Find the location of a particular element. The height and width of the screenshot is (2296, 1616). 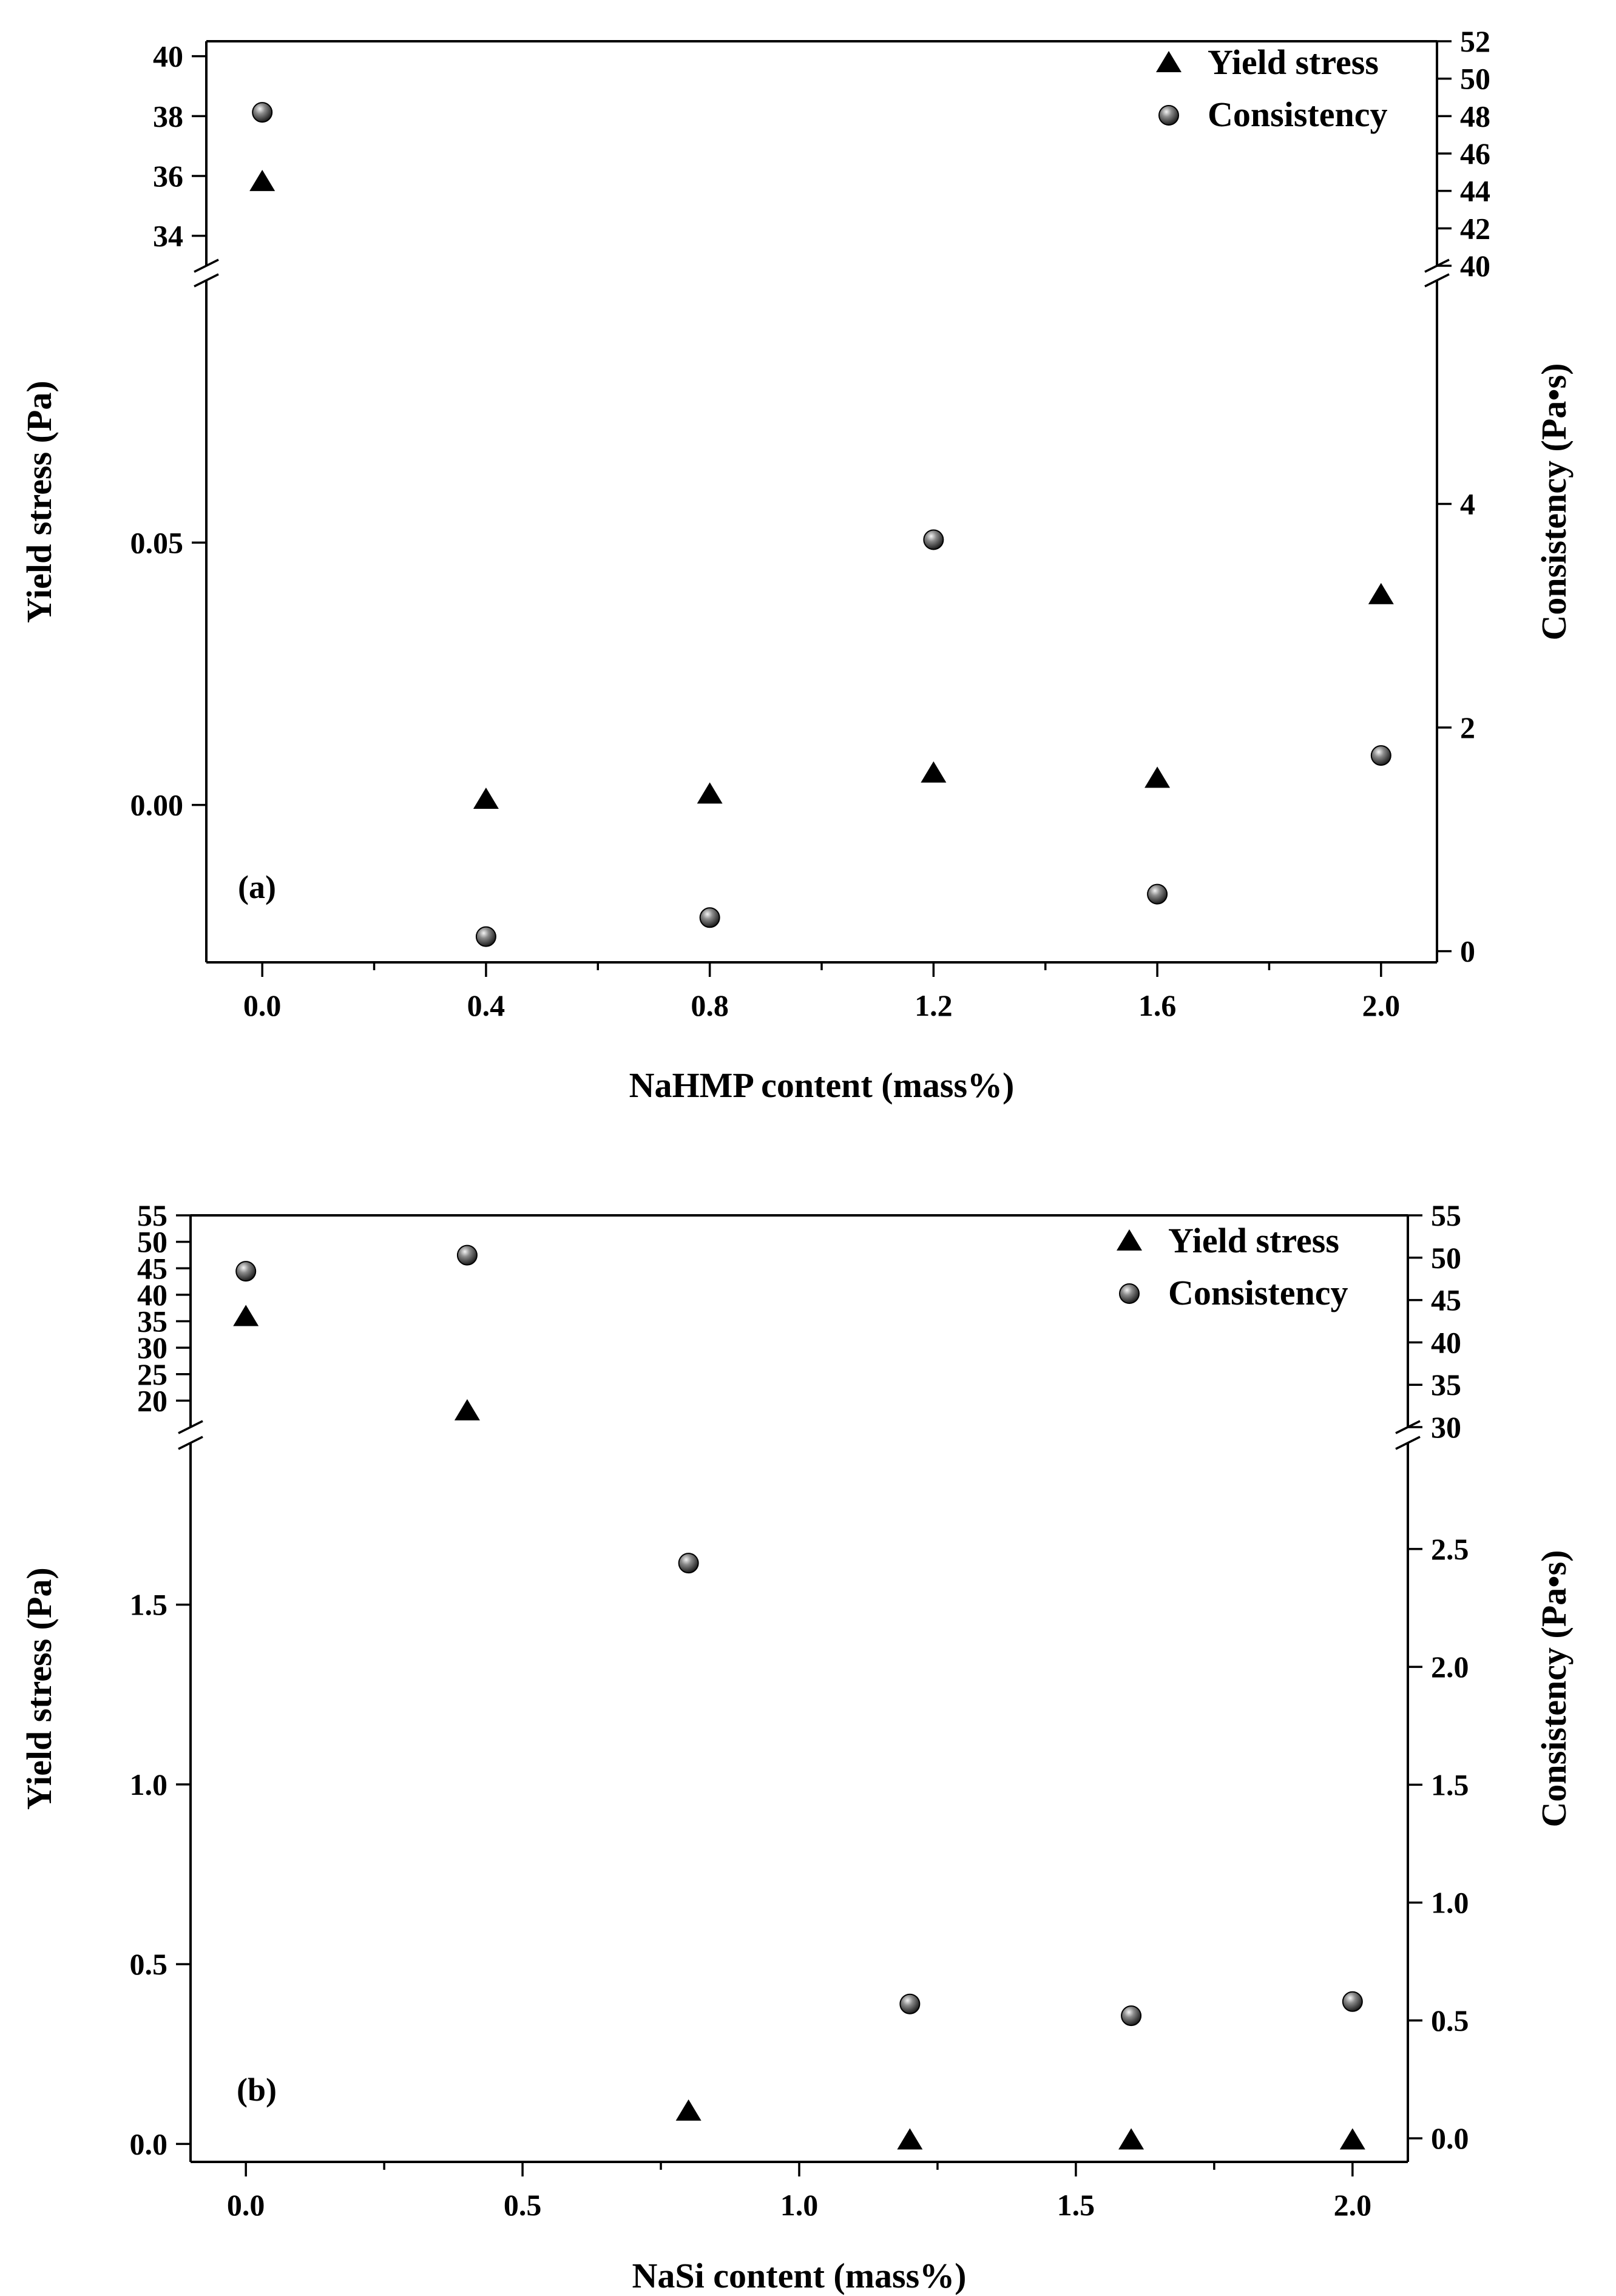

left-y-tick-label: 0.0 is located at coordinates (149, 2144).